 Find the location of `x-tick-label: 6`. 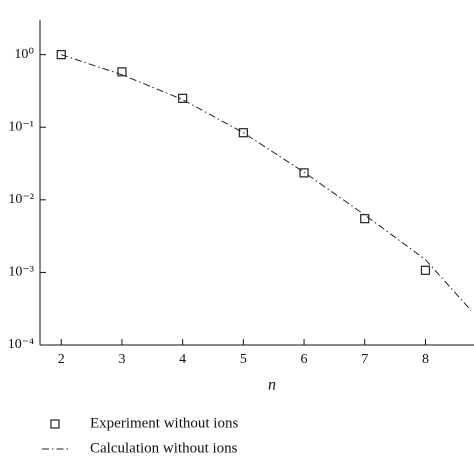

x-tick-label: 6 is located at coordinates (304, 359).